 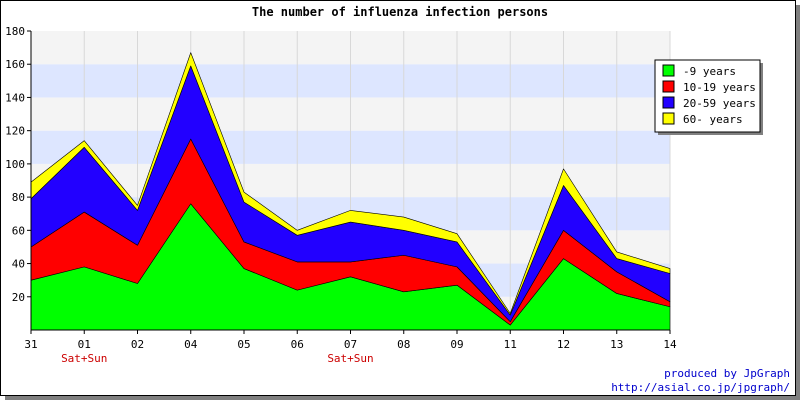 What do you see at coordinates (30, 344) in the screenshot?
I see `x-tick-label: 31` at bounding box center [30, 344].